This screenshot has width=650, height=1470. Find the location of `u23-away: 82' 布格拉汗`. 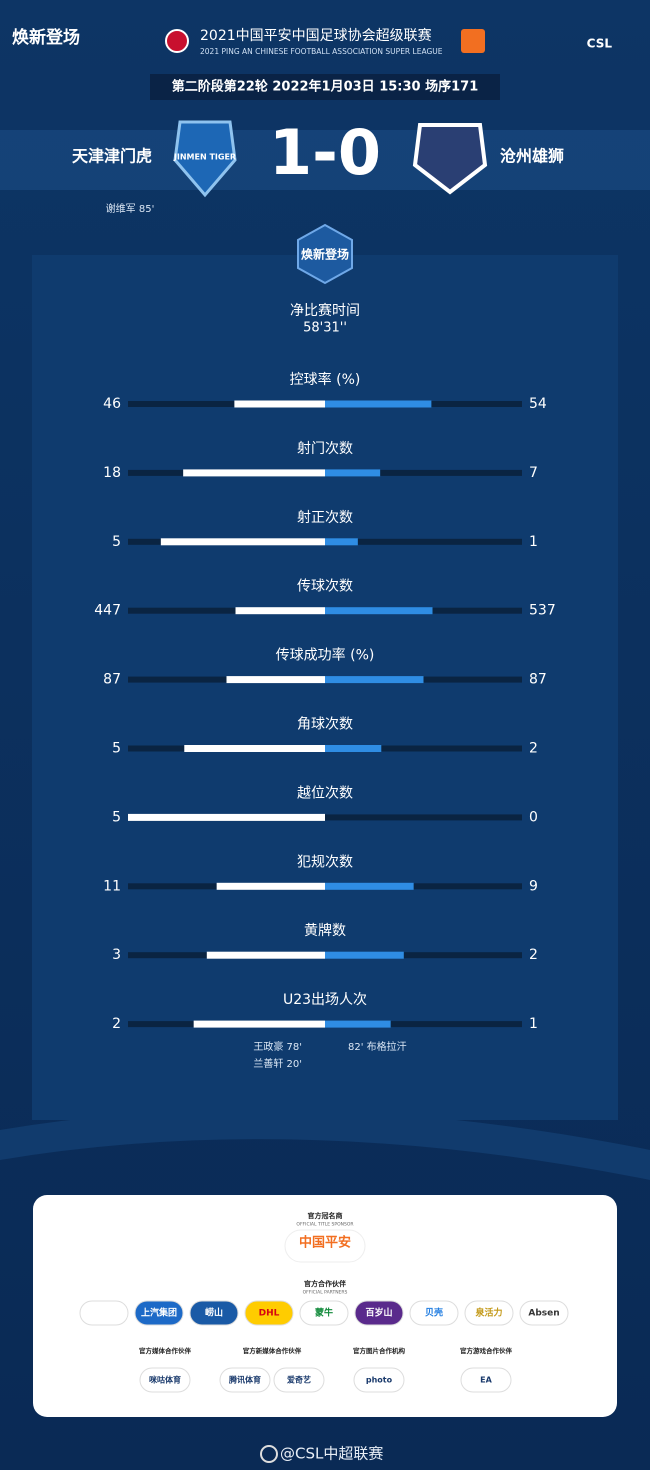

u23-away: 82' 布格拉汗 is located at coordinates (377, 1046).